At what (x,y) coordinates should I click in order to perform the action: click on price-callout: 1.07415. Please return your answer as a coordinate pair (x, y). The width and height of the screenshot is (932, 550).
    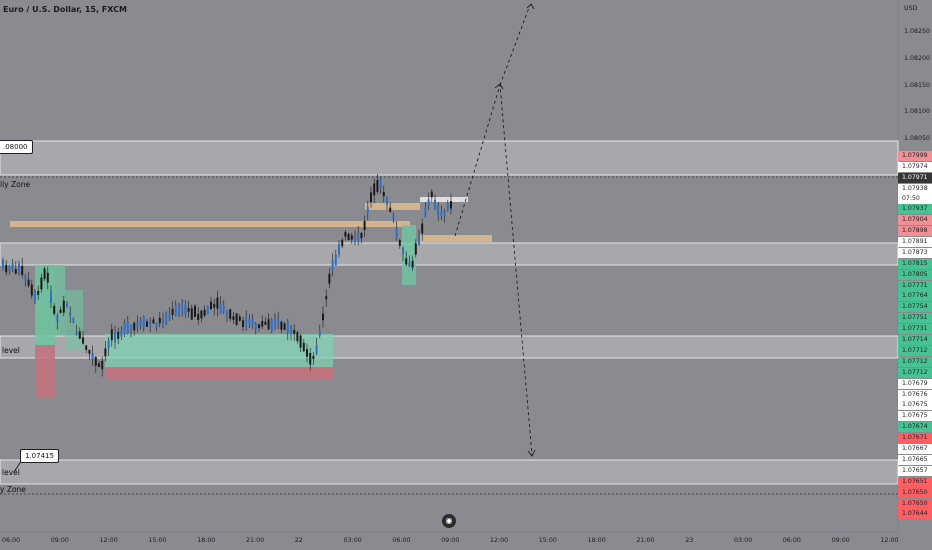
    Looking at the image, I should click on (39, 456).